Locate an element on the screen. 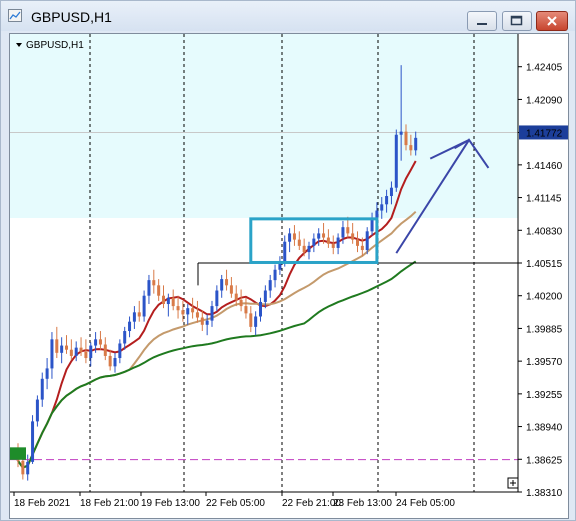 The height and width of the screenshot is (521, 576). window-title: GBPUSD,H1 is located at coordinates (71, 17).